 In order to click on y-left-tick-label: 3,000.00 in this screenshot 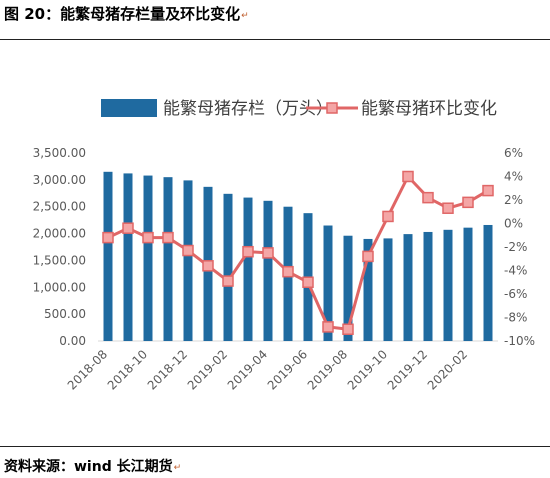, I will do `click(59, 180)`.